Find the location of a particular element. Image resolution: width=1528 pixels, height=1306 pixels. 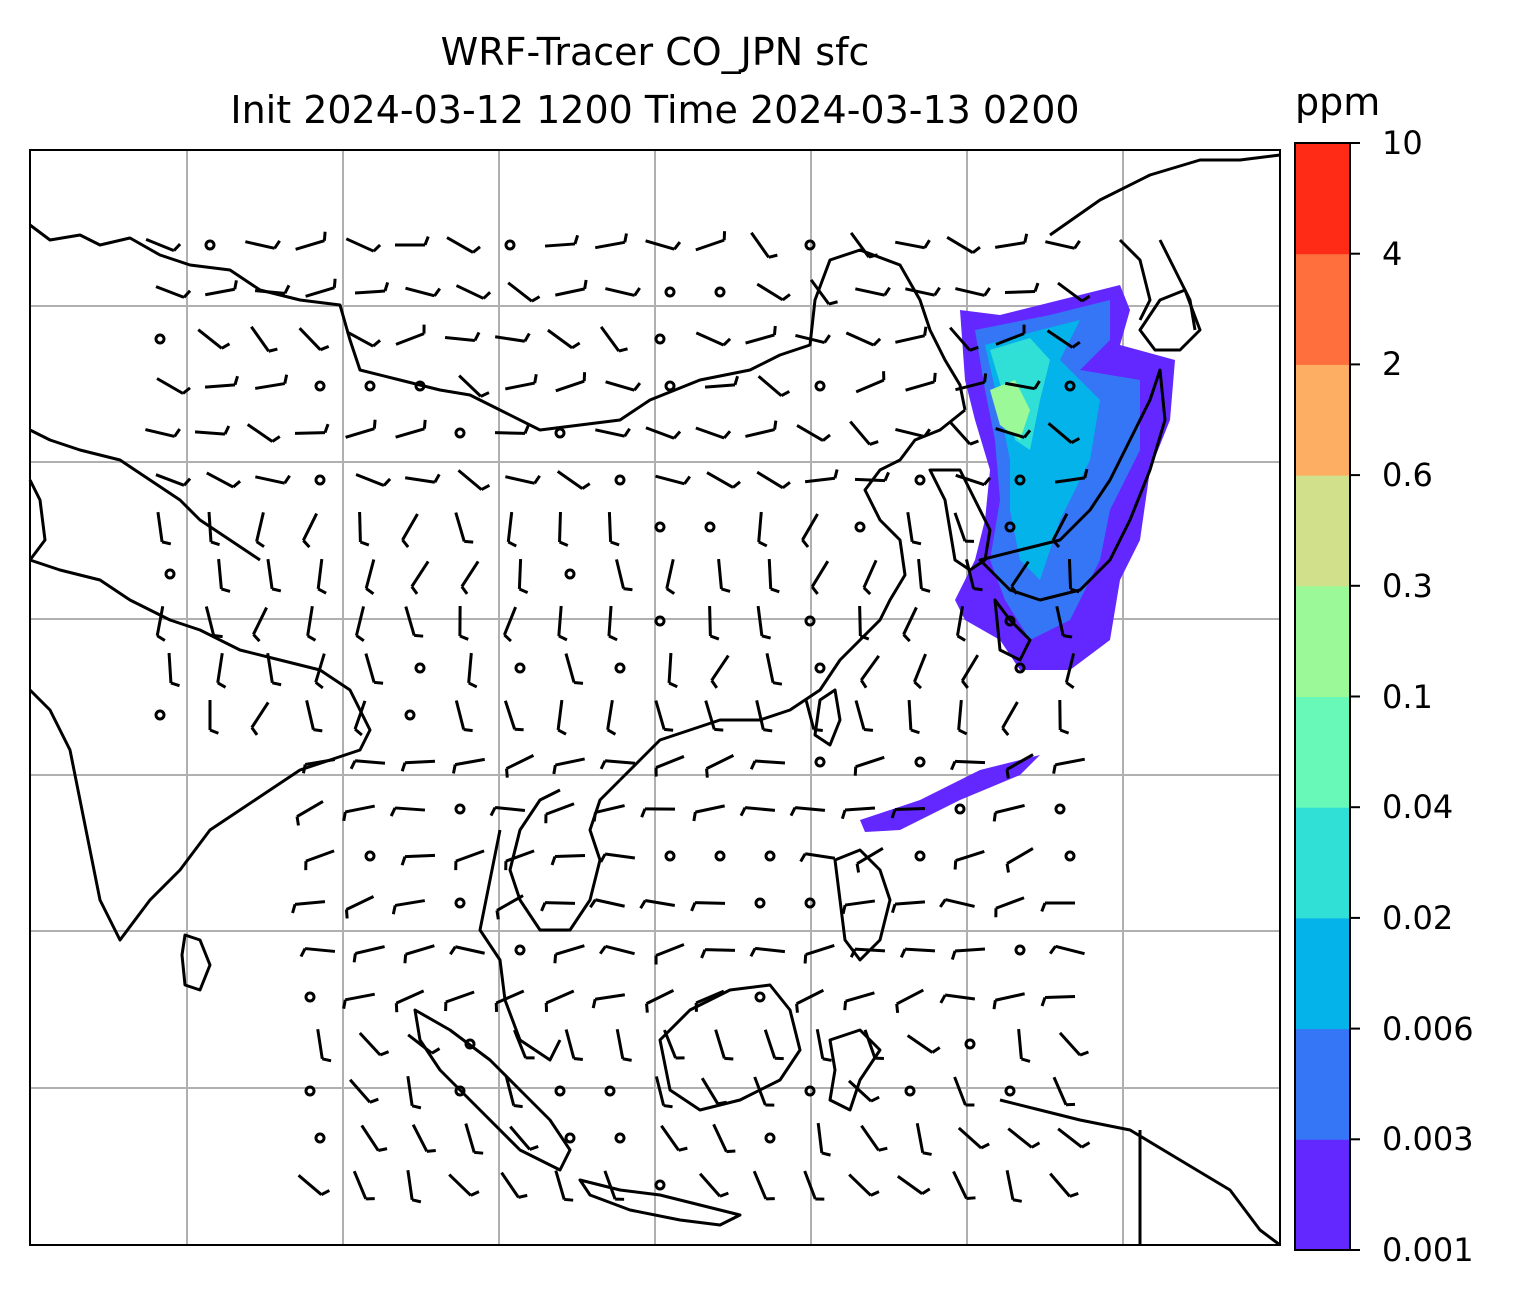

plume-peak is located at coordinates (1010, 410).